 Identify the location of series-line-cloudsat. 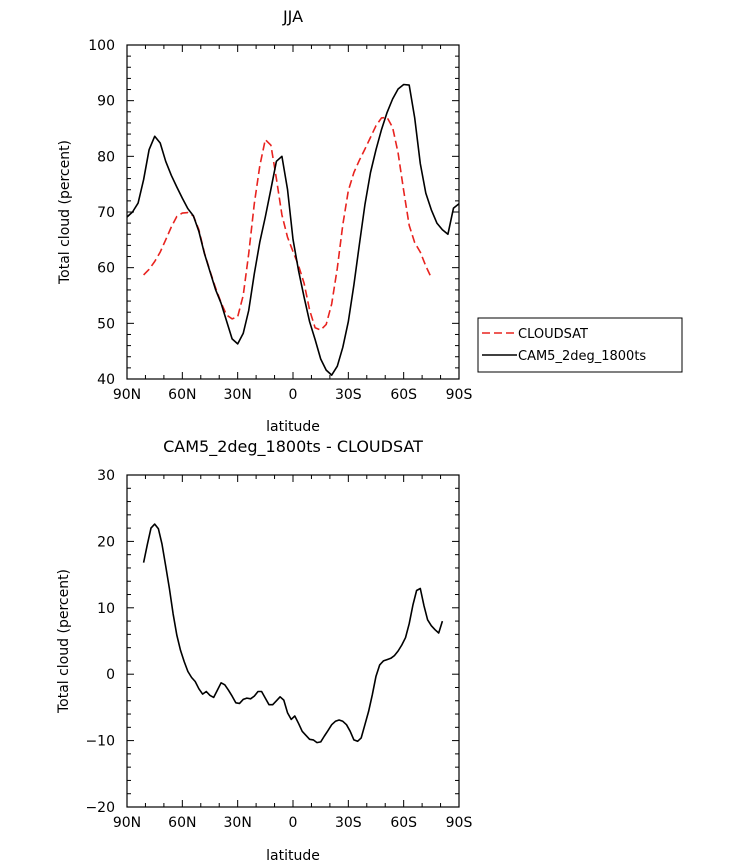
(288, 223).